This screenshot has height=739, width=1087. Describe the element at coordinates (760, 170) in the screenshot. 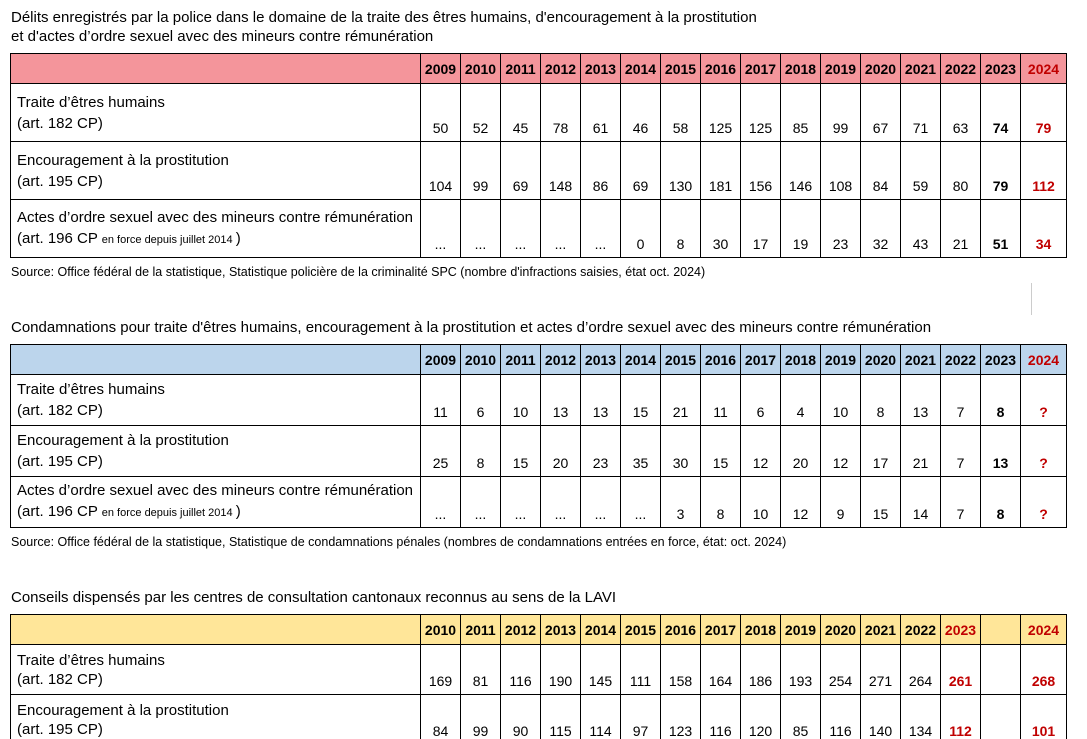

I see `value-cell: 156` at that location.